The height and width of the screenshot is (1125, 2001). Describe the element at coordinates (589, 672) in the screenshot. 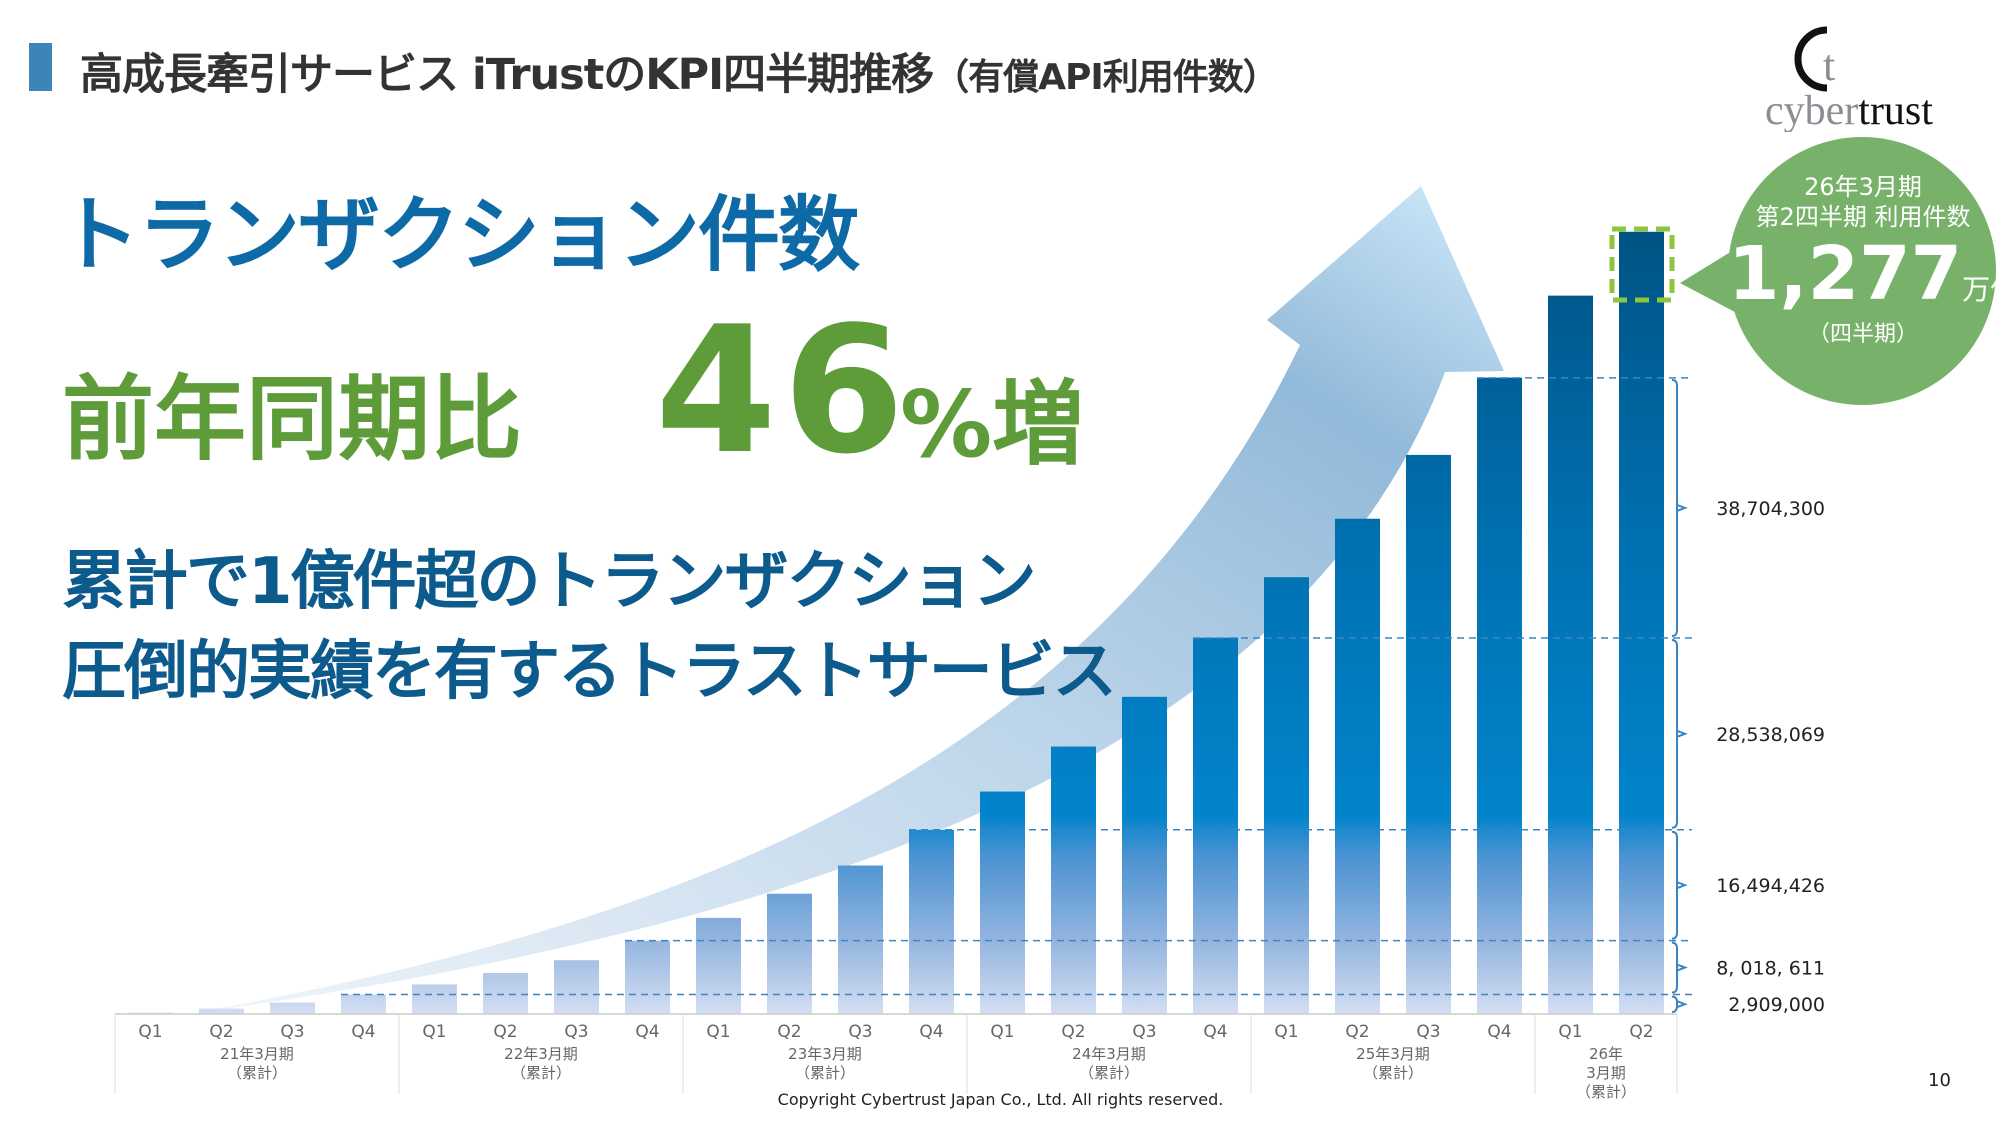

I see `tagline-2: 圧倒的実績を有するトラストサービス` at that location.